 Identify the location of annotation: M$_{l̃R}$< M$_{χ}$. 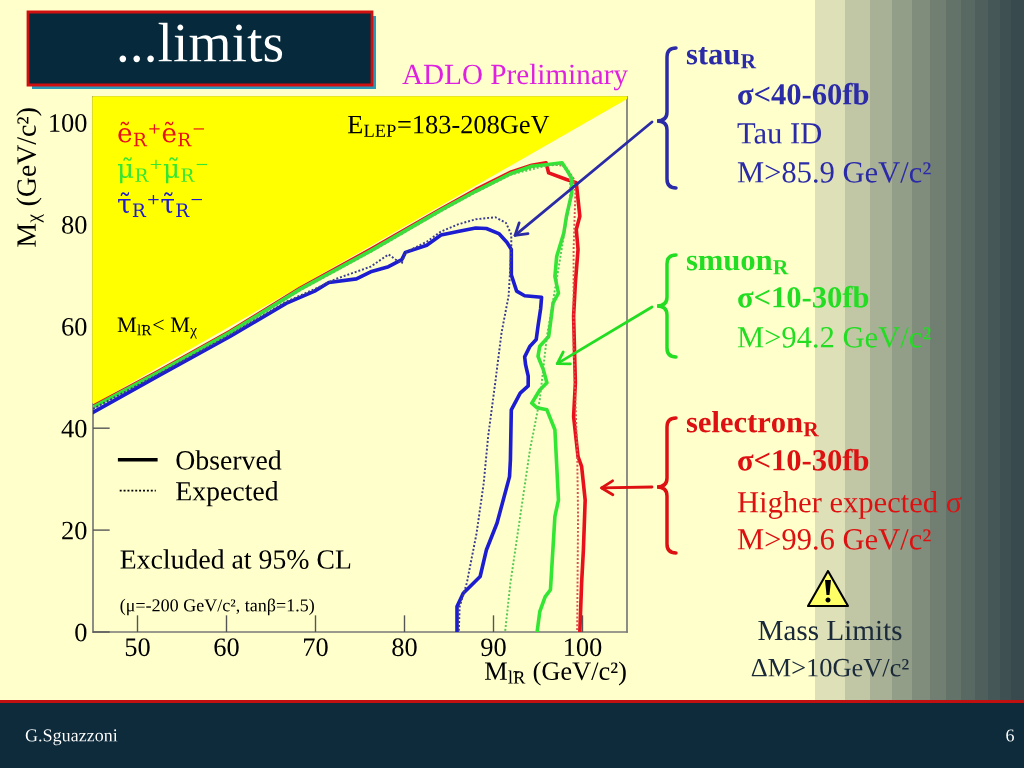
(157, 328).